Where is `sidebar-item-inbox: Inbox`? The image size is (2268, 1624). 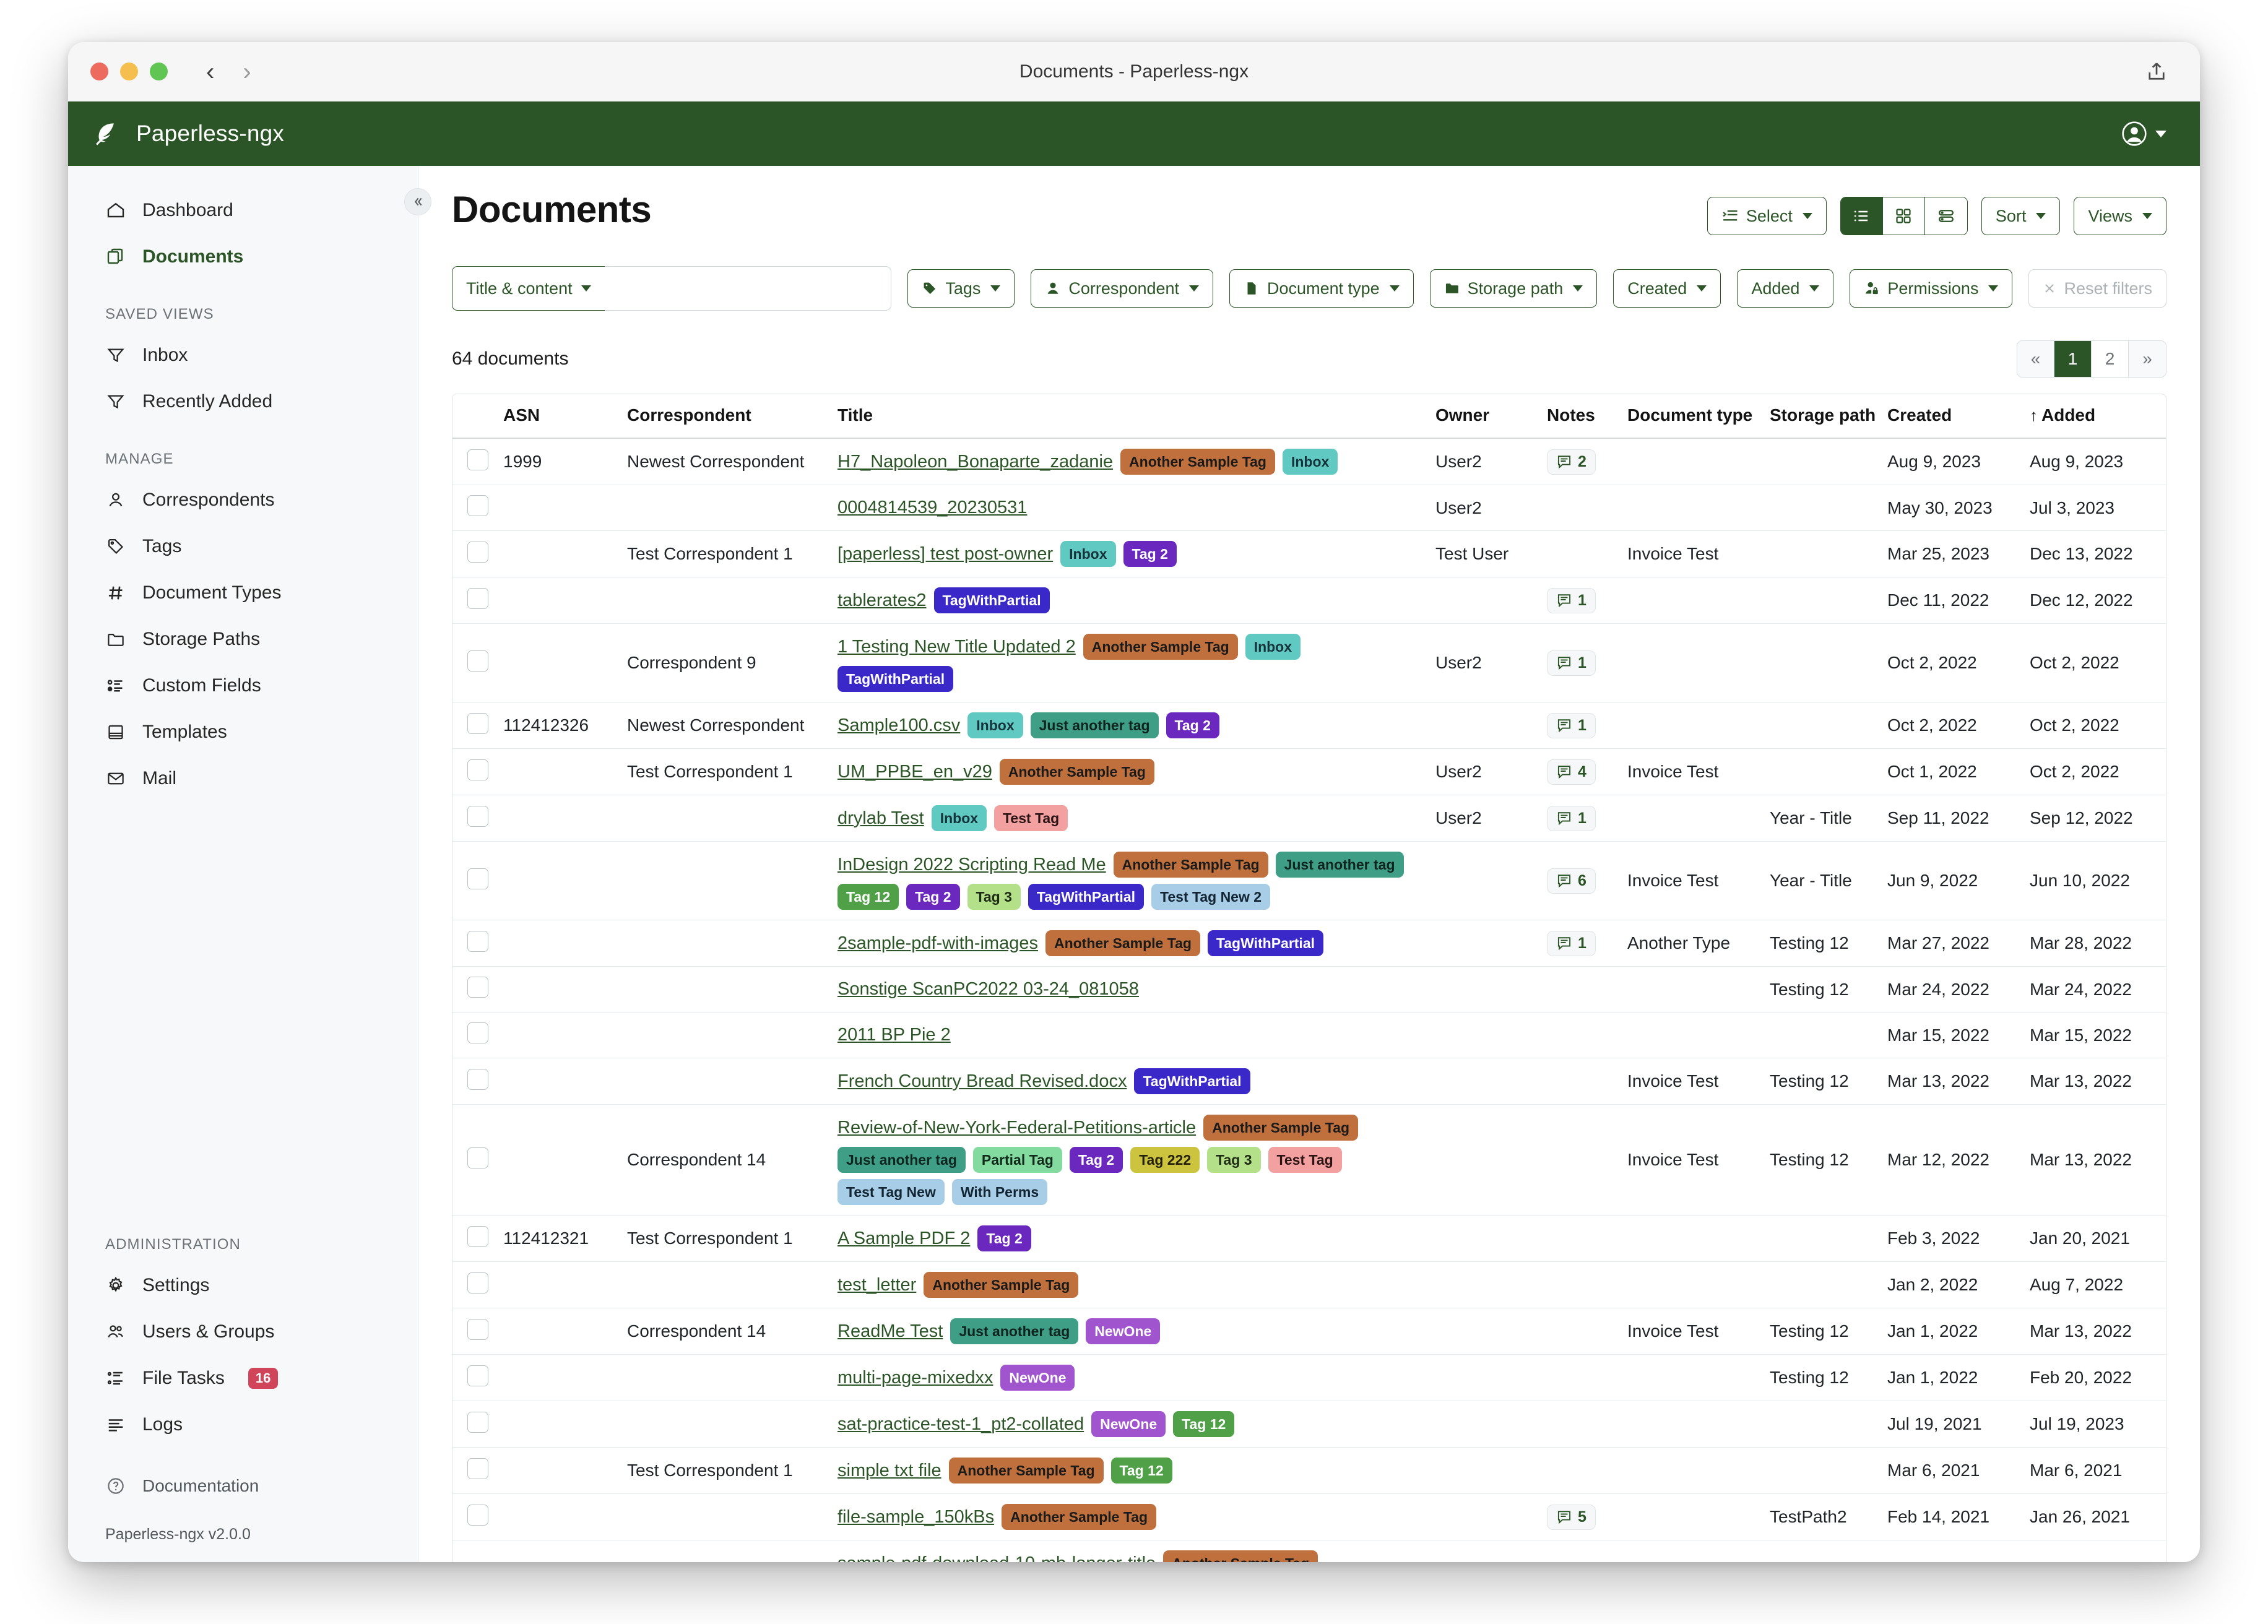 sidebar-item-inbox: Inbox is located at coordinates (243, 355).